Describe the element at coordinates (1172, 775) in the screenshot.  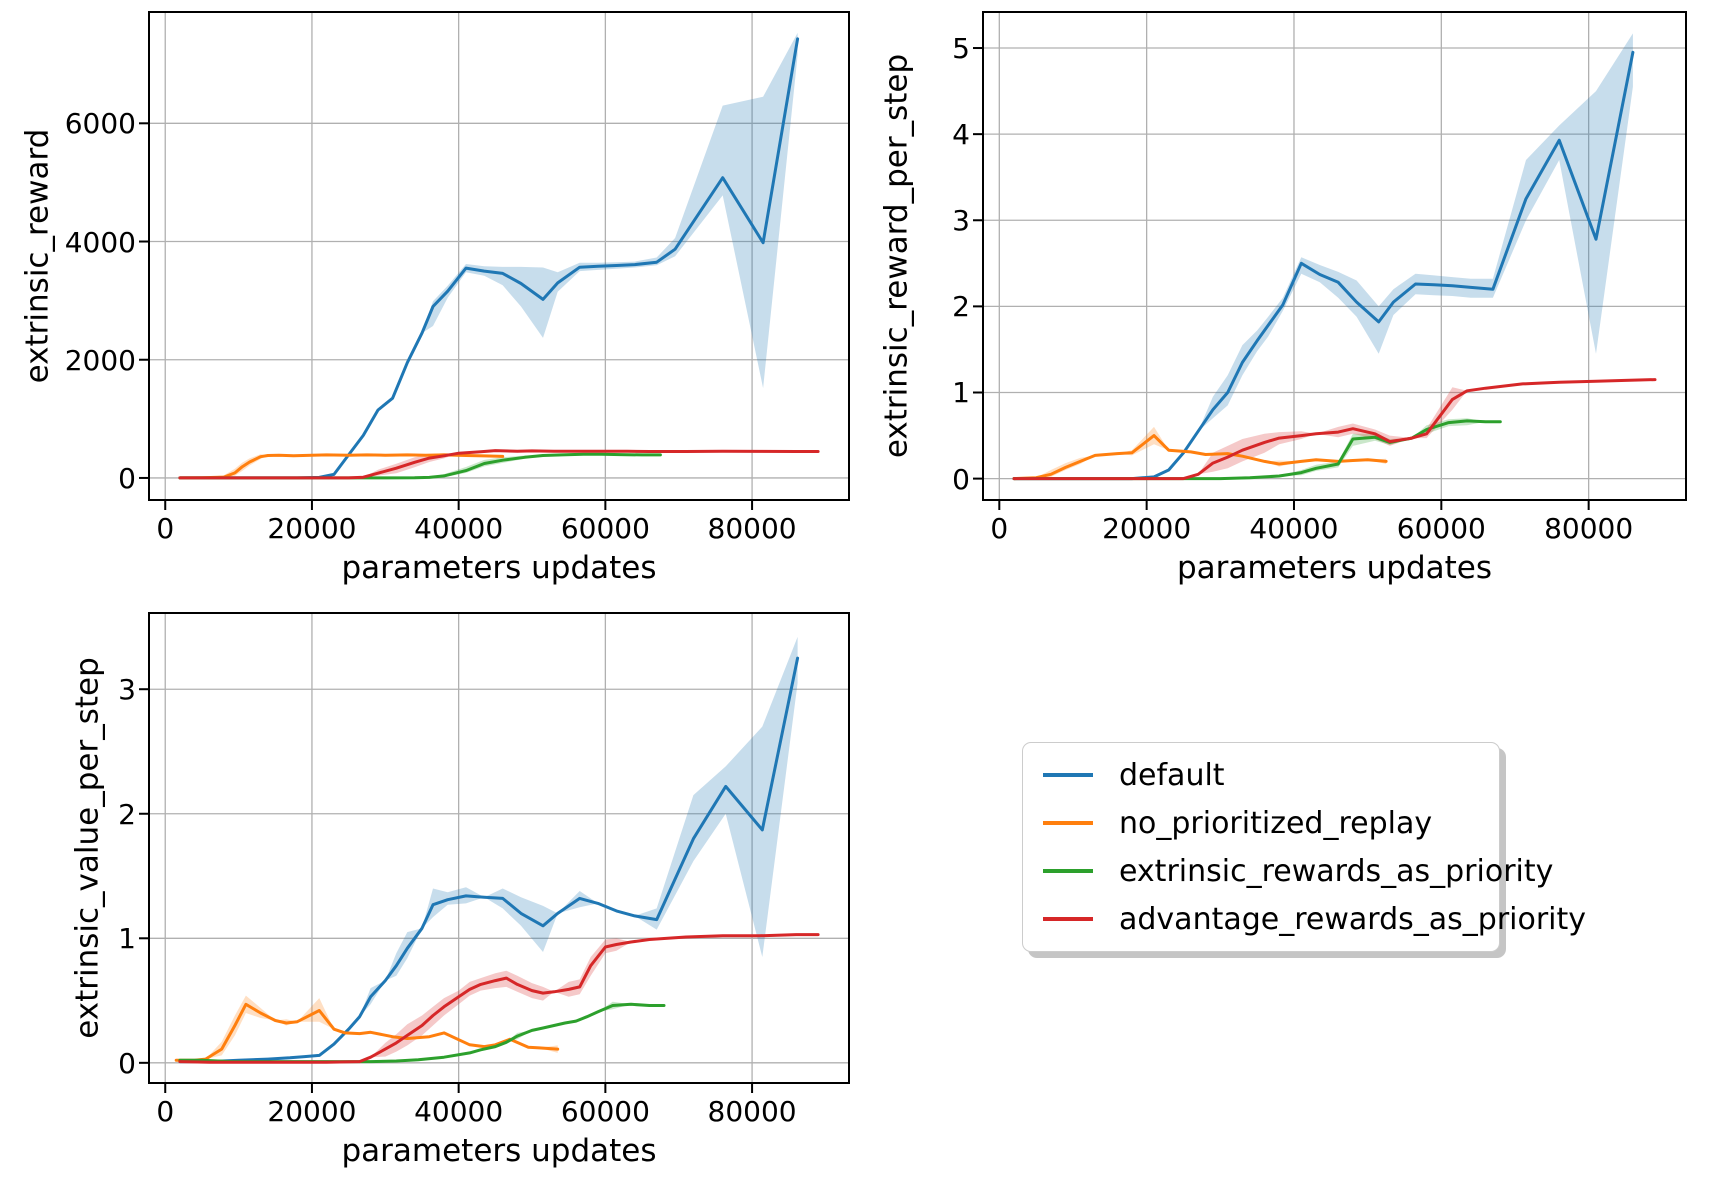
I see `legend-label: default` at that location.